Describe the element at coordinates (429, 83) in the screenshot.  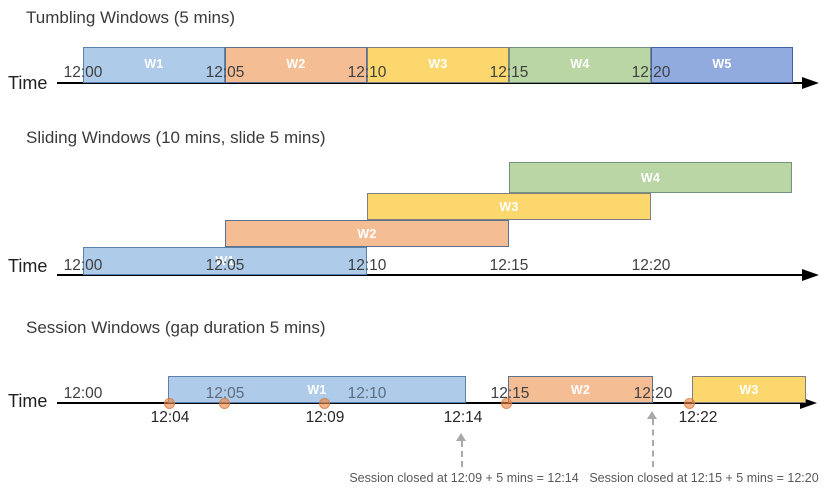
I see `tumbling-timeline` at that location.